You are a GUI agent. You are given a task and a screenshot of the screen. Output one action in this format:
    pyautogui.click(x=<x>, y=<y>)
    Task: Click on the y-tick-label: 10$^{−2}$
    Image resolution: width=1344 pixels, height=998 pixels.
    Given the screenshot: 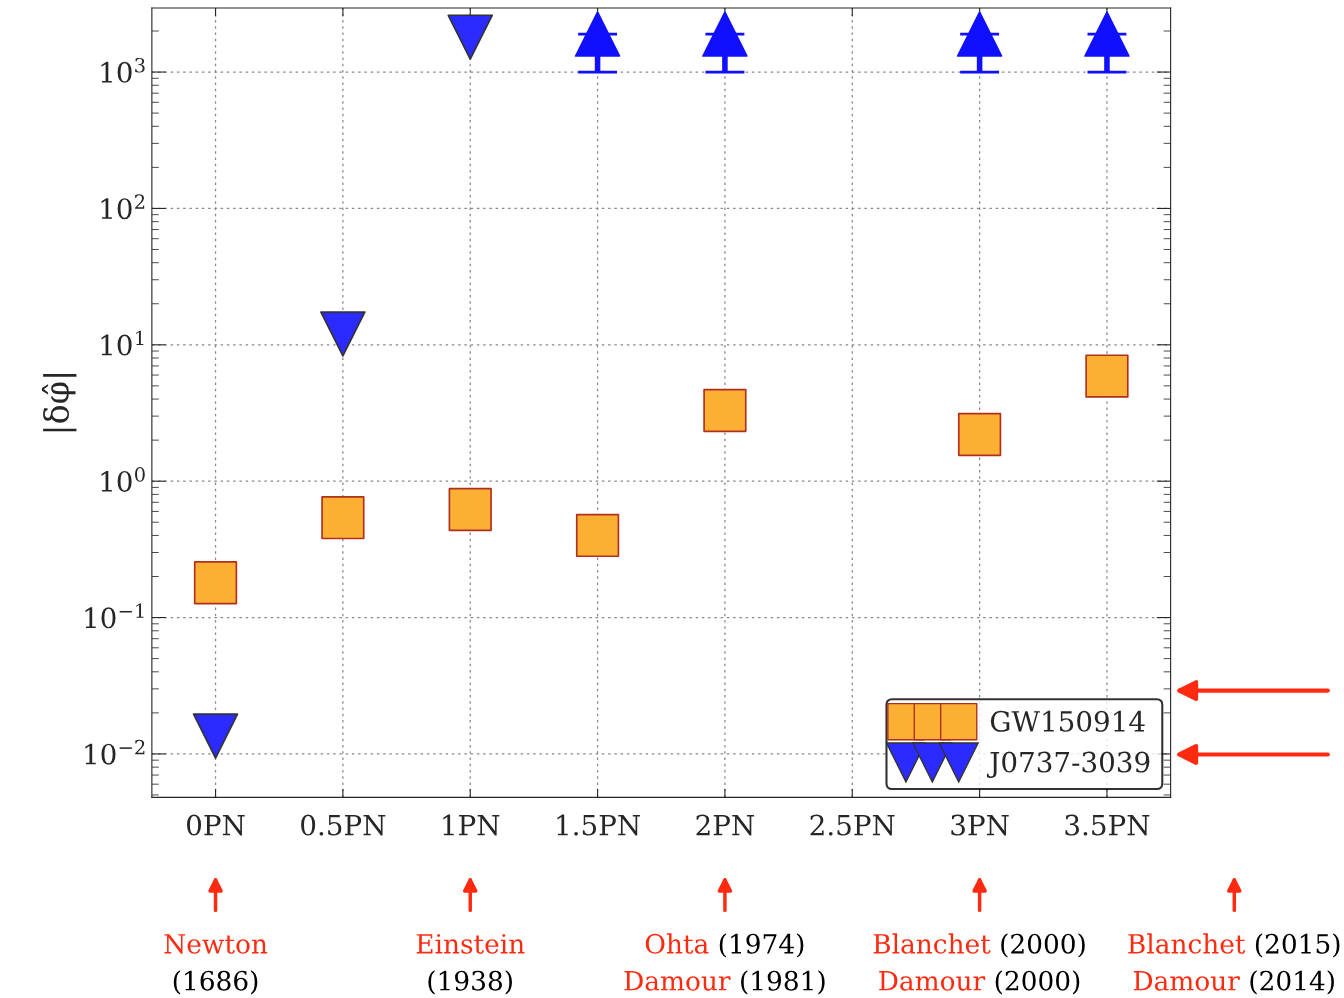 What is the action you would take?
    pyautogui.click(x=115, y=752)
    